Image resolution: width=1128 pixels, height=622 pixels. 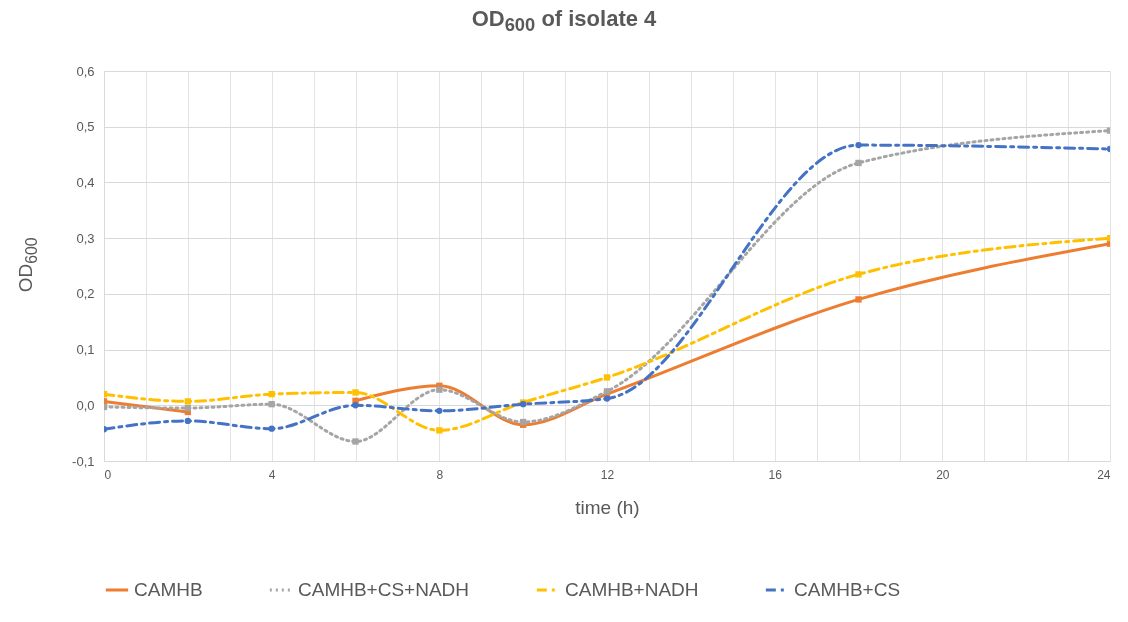 What do you see at coordinates (85, 182) in the screenshot?
I see `y-tick-label: 0,4` at bounding box center [85, 182].